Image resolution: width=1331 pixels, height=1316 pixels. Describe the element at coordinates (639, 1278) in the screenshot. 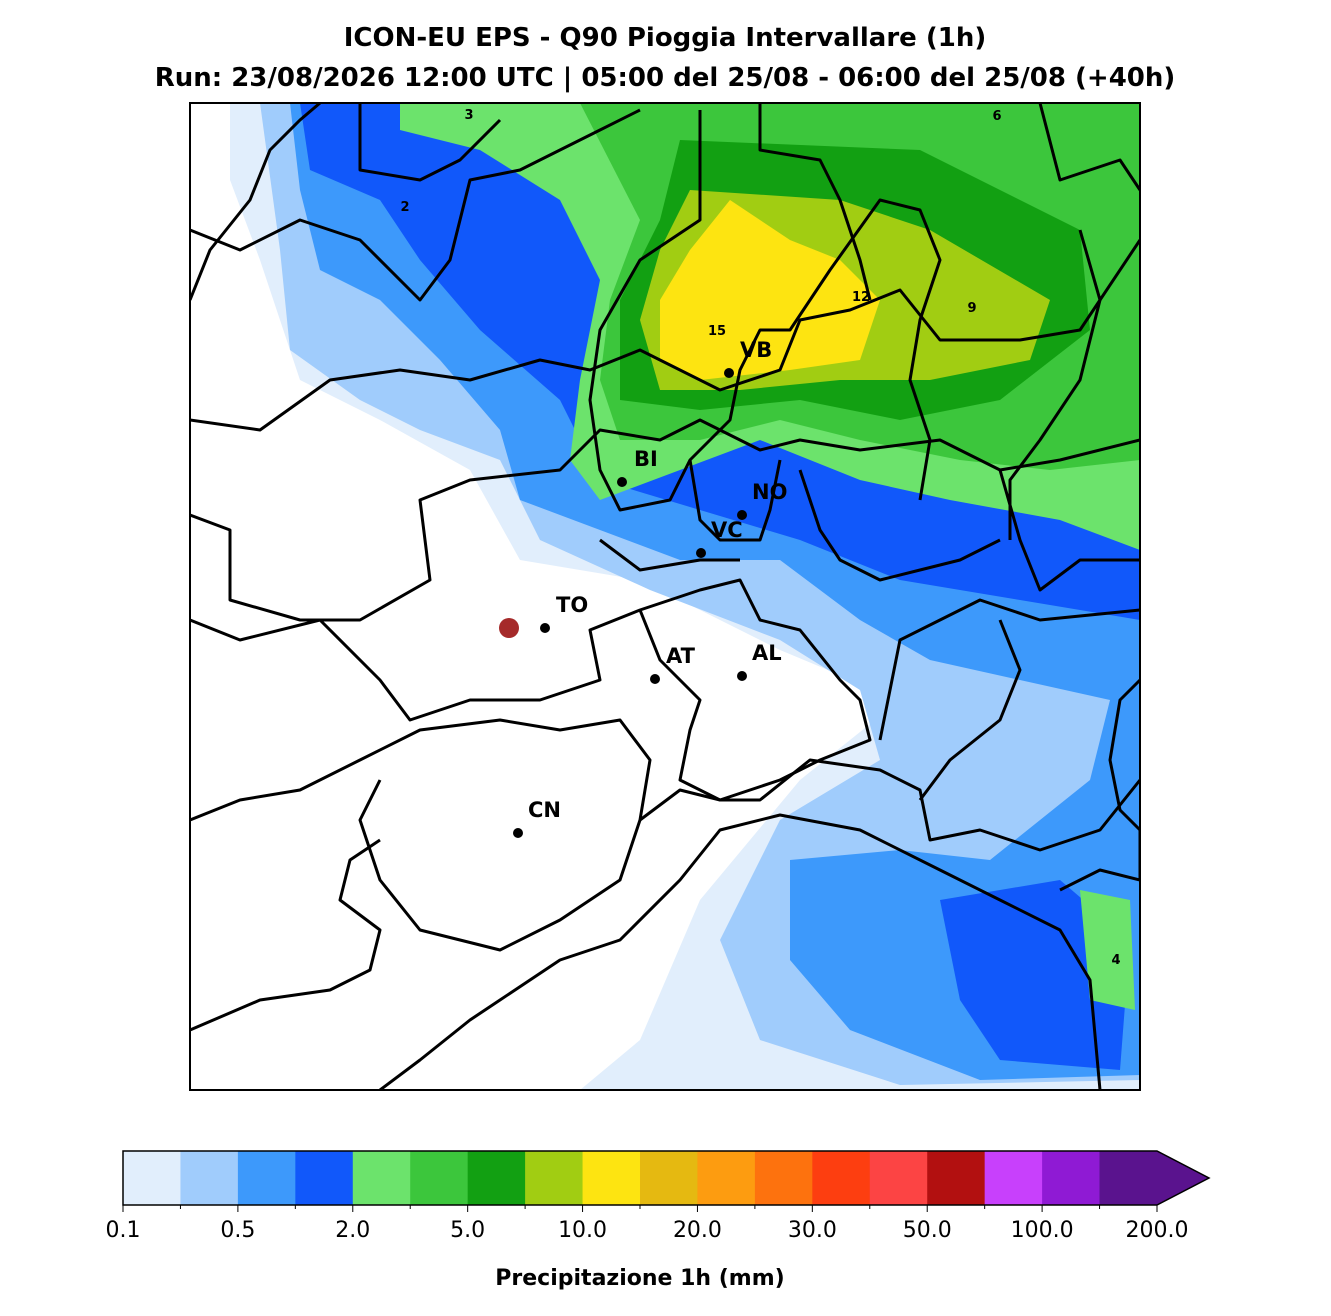

I see `colorbar-label: Precipitazione 1h (mm)` at that location.